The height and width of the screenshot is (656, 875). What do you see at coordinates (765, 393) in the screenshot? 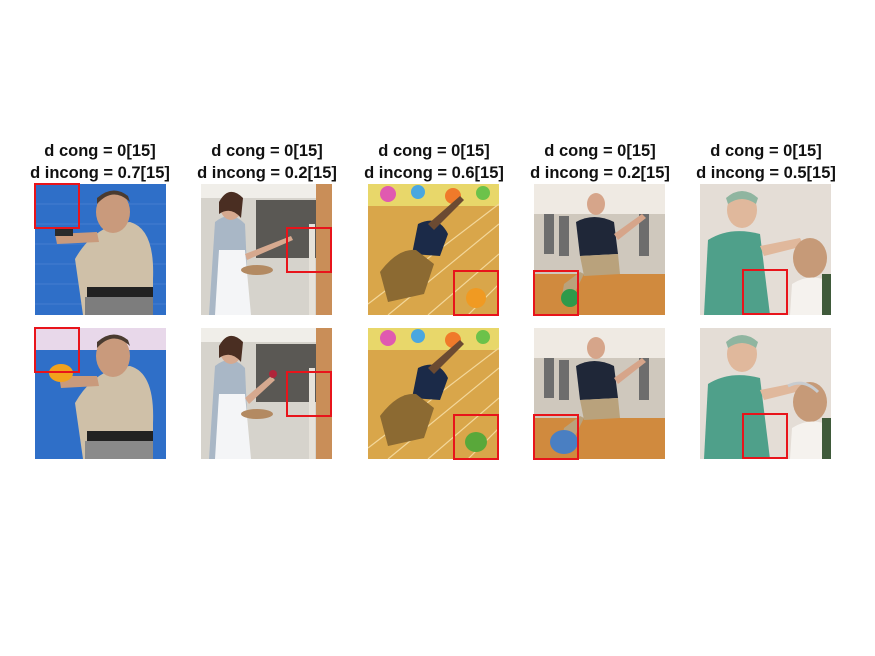
I see `photo-doctor-edited` at bounding box center [765, 393].